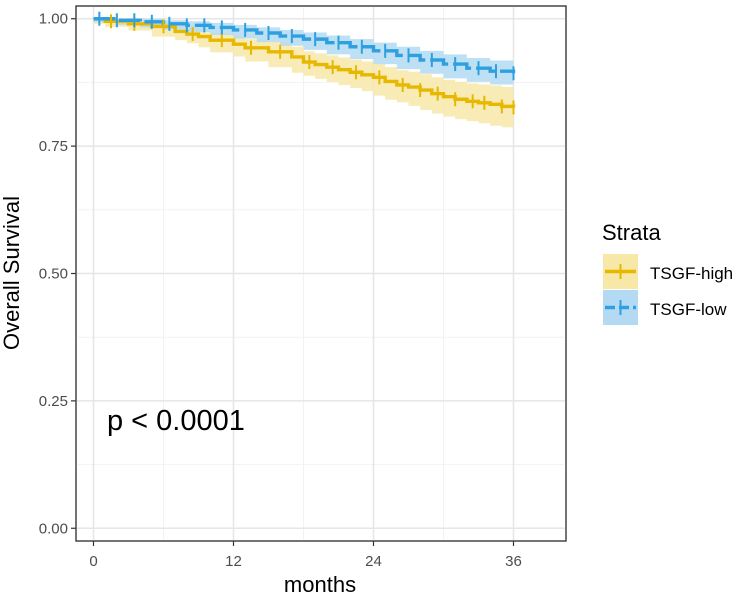  I want to click on confidence-bands, so click(303, 73).